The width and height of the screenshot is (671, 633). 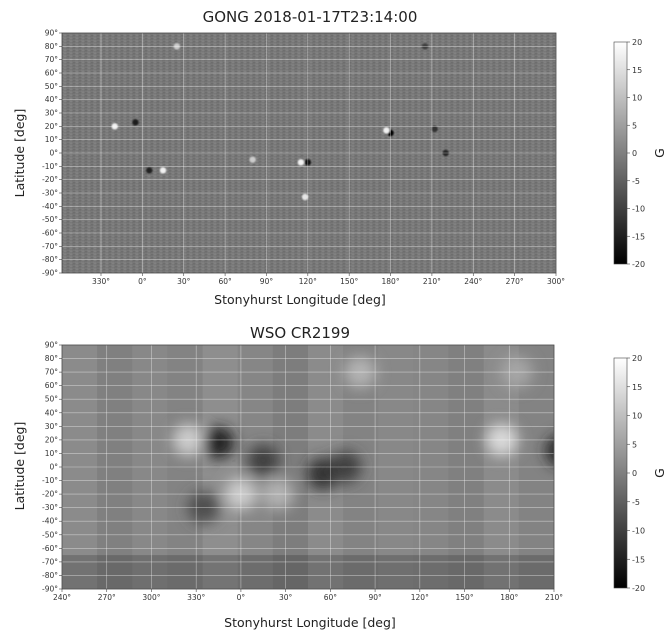 I want to click on wso-y-tick-label: 10°, so click(x=52, y=453).